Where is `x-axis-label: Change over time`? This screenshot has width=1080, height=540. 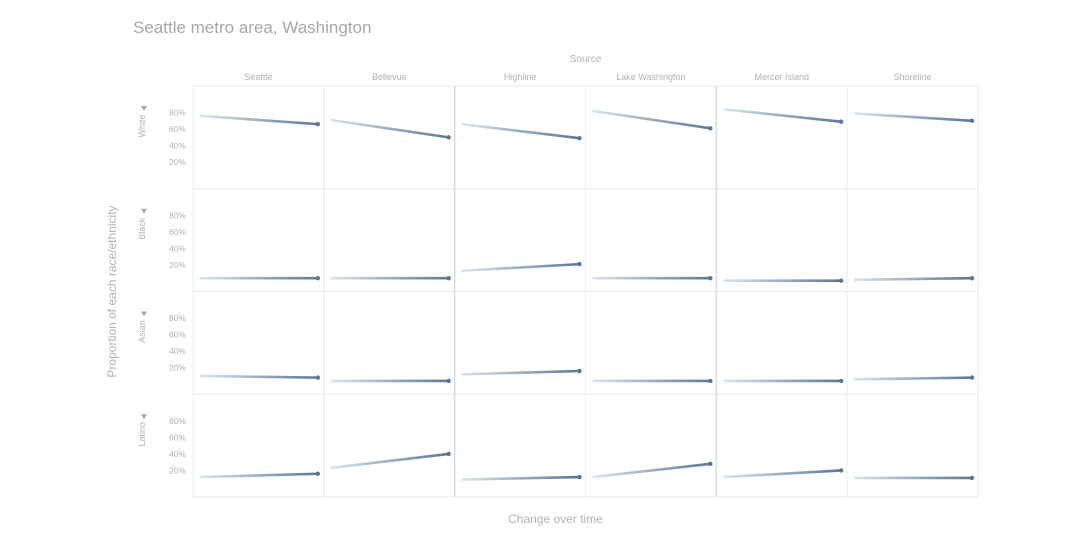
x-axis-label: Change over time is located at coordinates (555, 519).